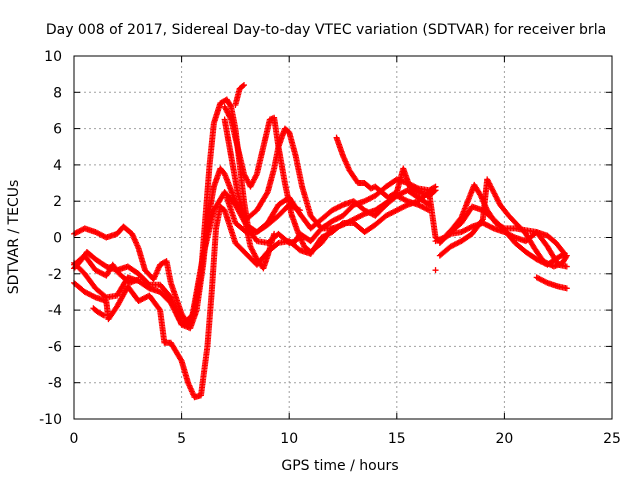  What do you see at coordinates (55, 347) in the screenshot?
I see `y-tick-label: -6` at bounding box center [55, 347].